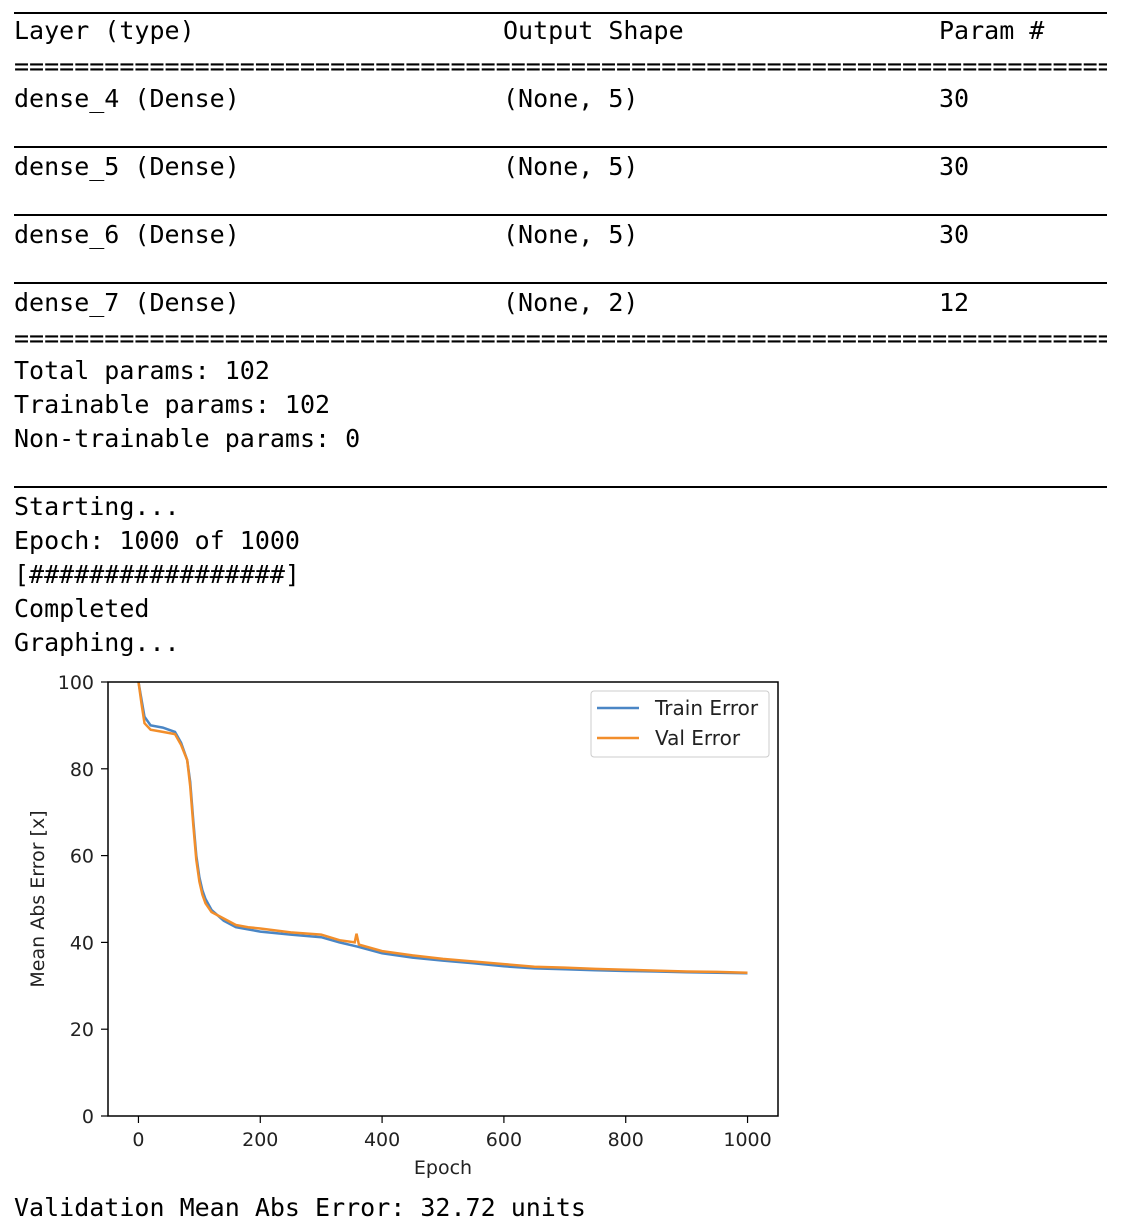 The image size is (1132, 1232). What do you see at coordinates (300, 1207) in the screenshot?
I see `validation-result: Validation Mean Abs Error: 32.72 units` at bounding box center [300, 1207].